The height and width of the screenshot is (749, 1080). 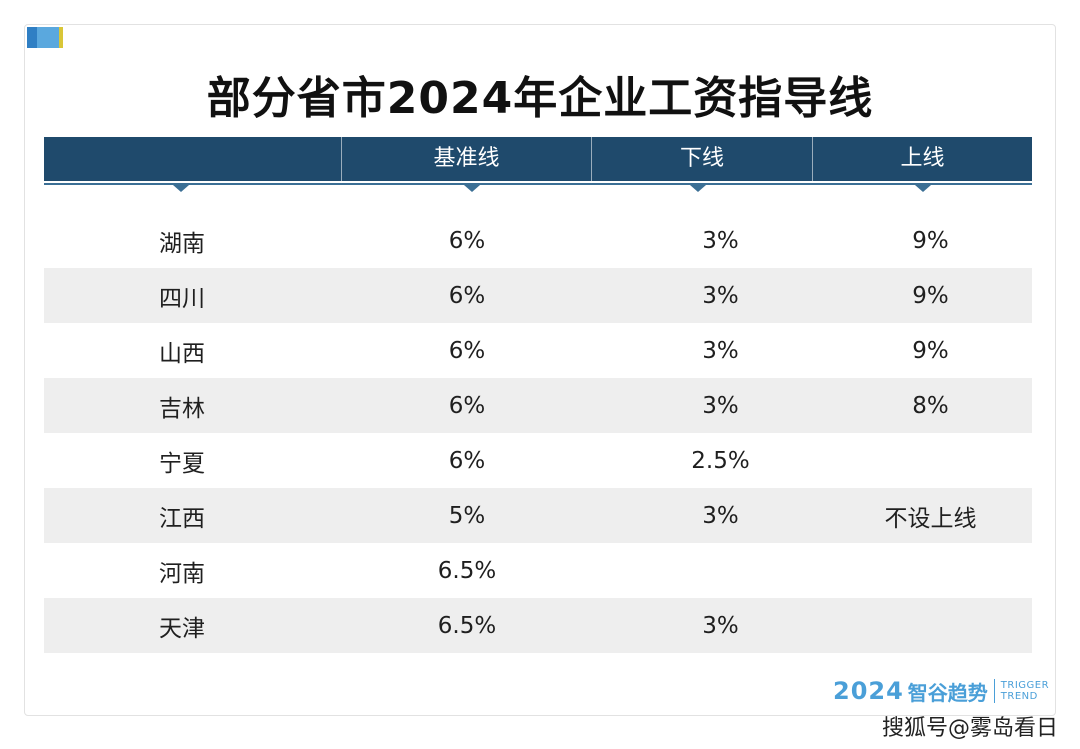 I want to click on table-row: 四川 6% 3% 9%, so click(x=538, y=295).